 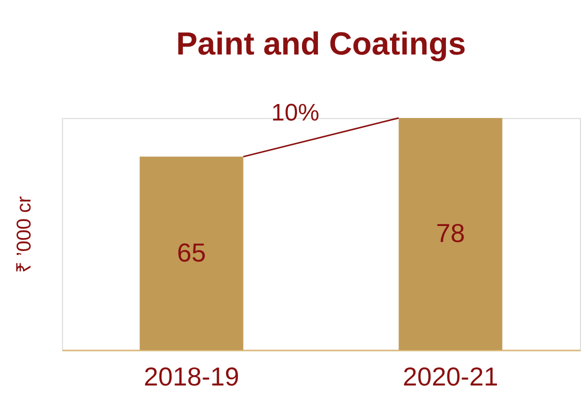 What do you see at coordinates (25, 234) in the screenshot?
I see `y-axis-title: ₹ ’000 cr` at bounding box center [25, 234].